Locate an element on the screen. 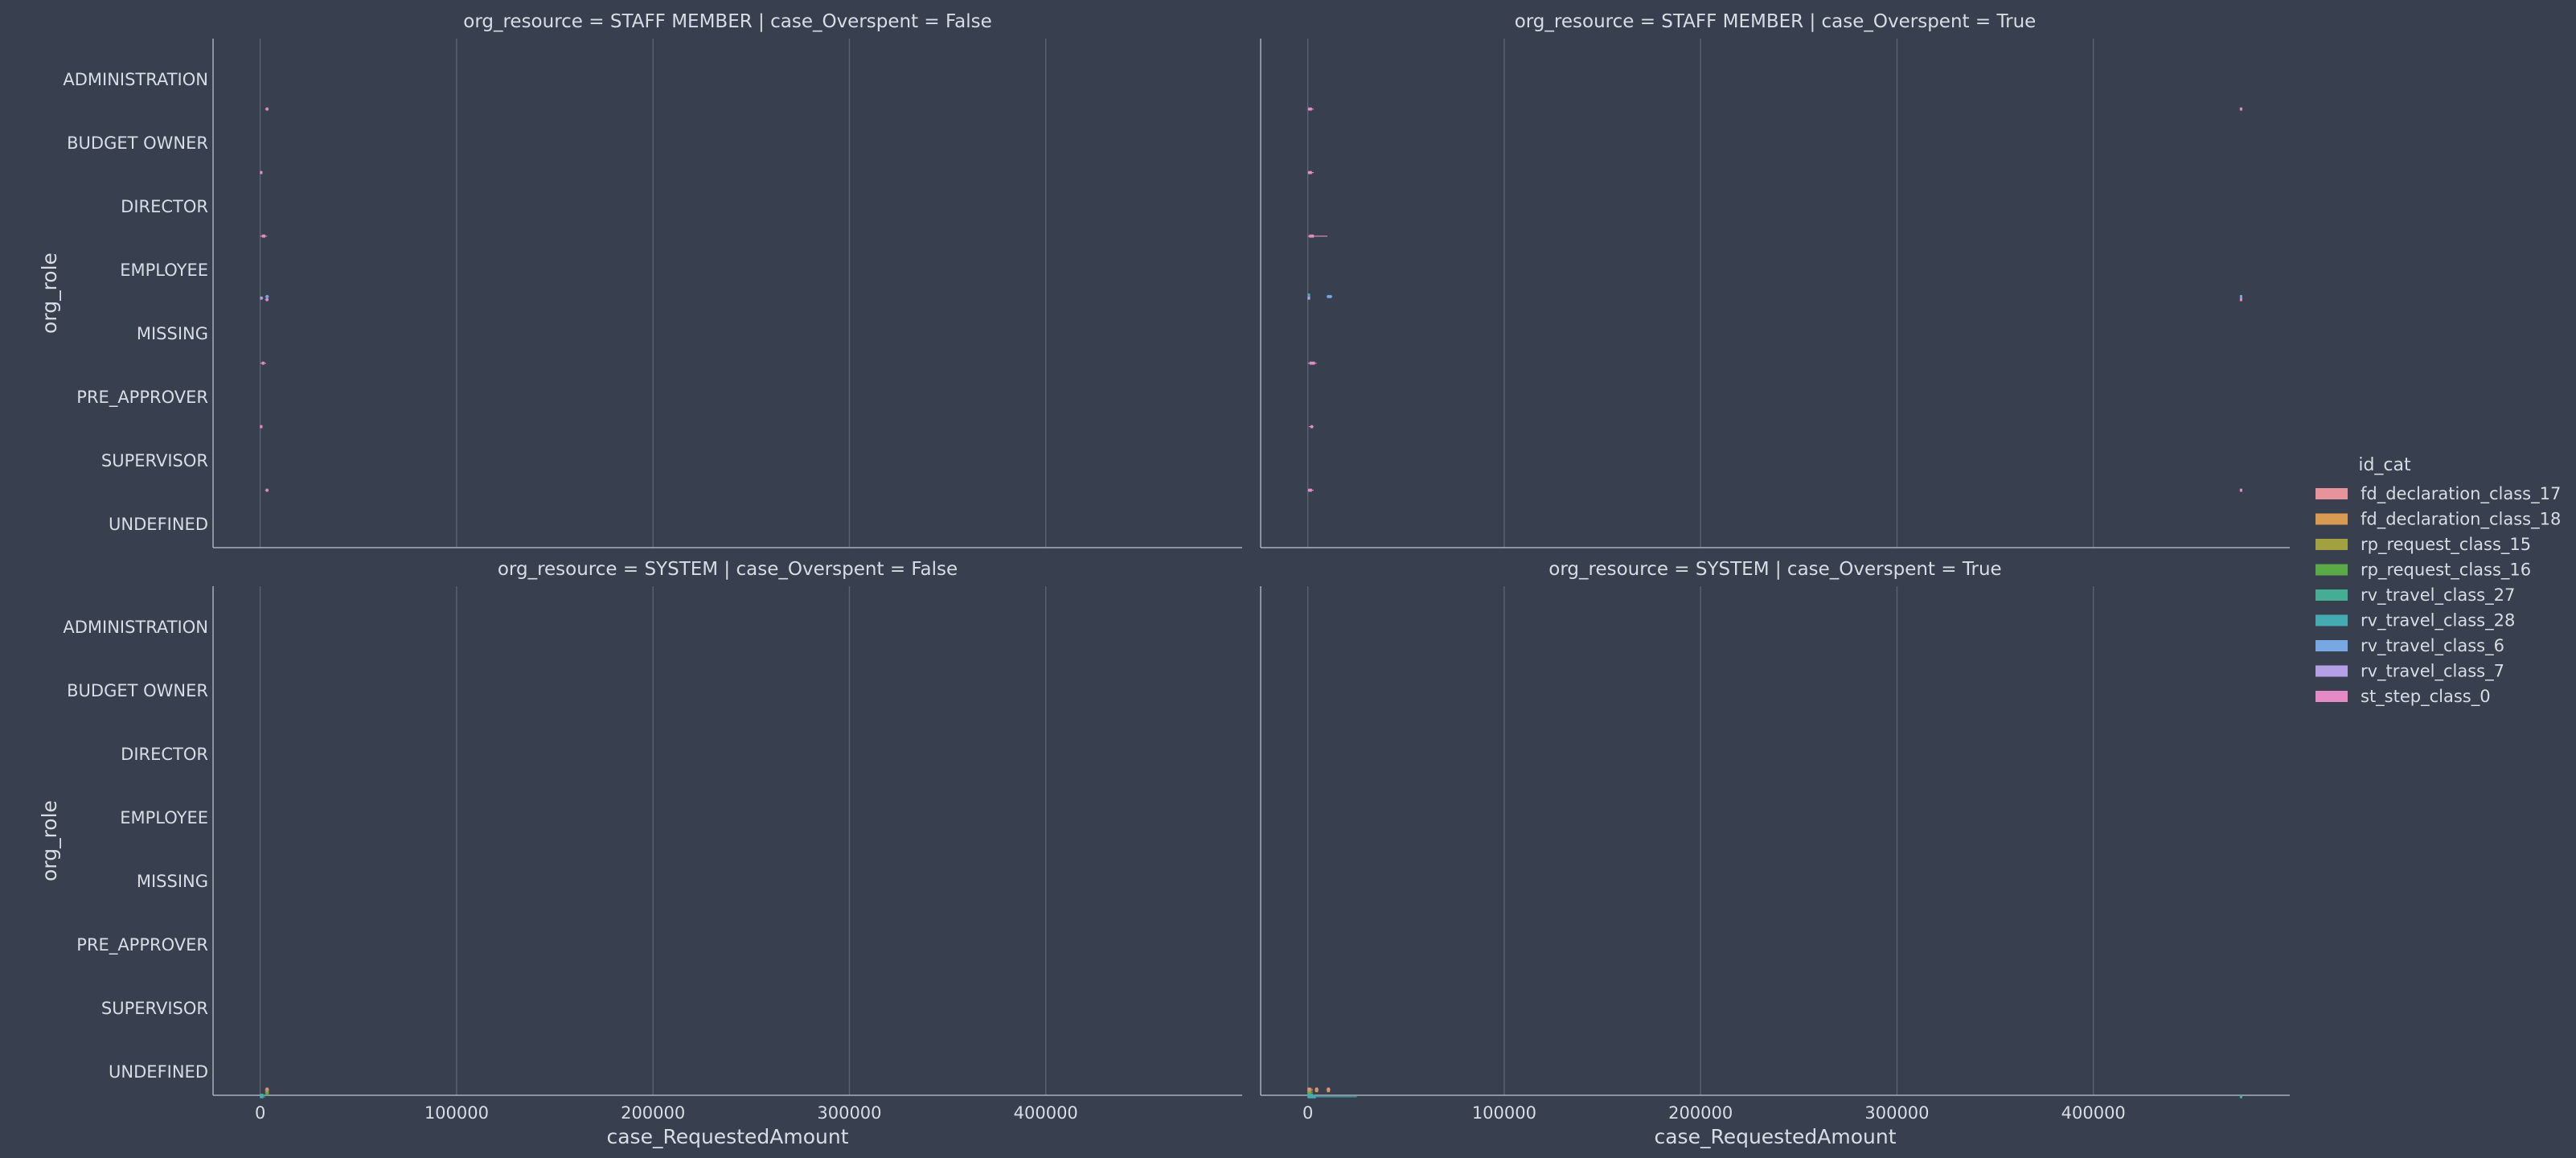  legend-label: st_step_class_0 is located at coordinates (2426, 697).